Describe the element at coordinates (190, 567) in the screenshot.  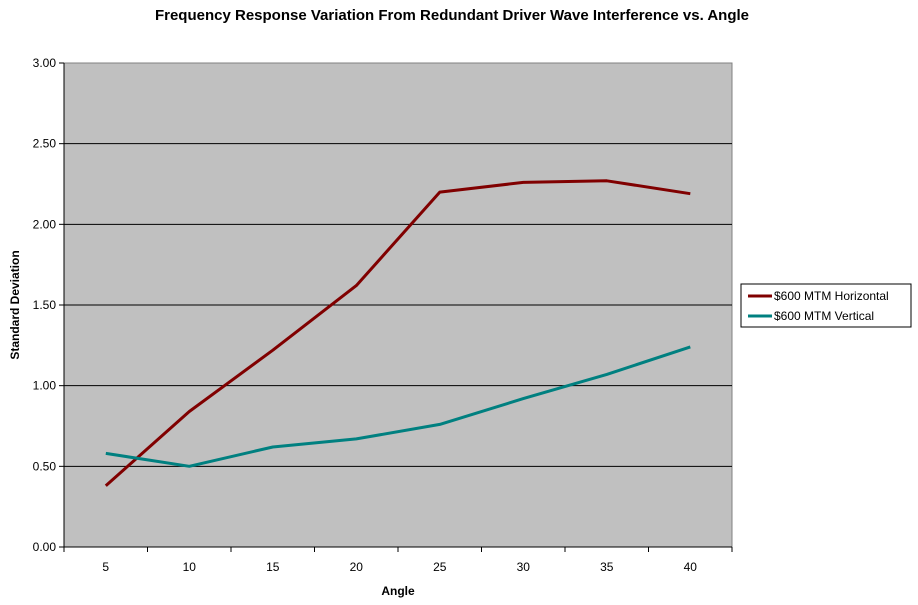
I see `x-tick-label: 10` at that location.